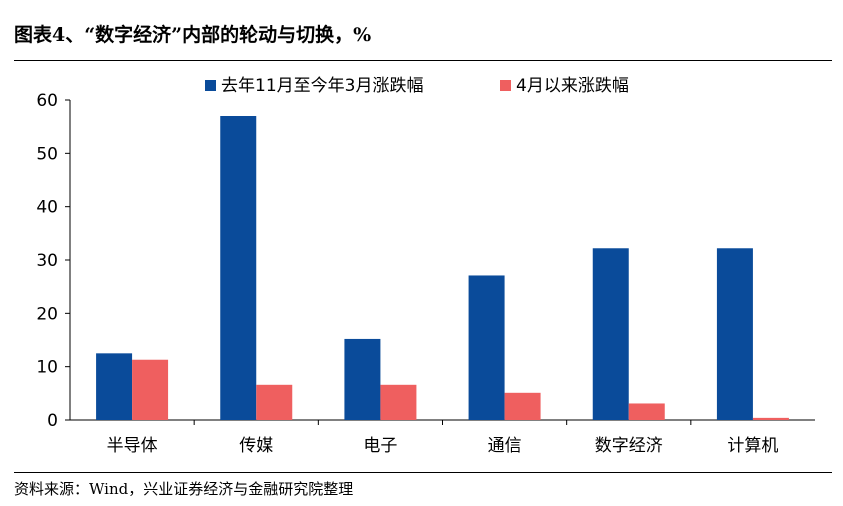 The width and height of the screenshot is (843, 506). Describe the element at coordinates (47, 208) in the screenshot. I see `y-tick-label: 40` at that location.